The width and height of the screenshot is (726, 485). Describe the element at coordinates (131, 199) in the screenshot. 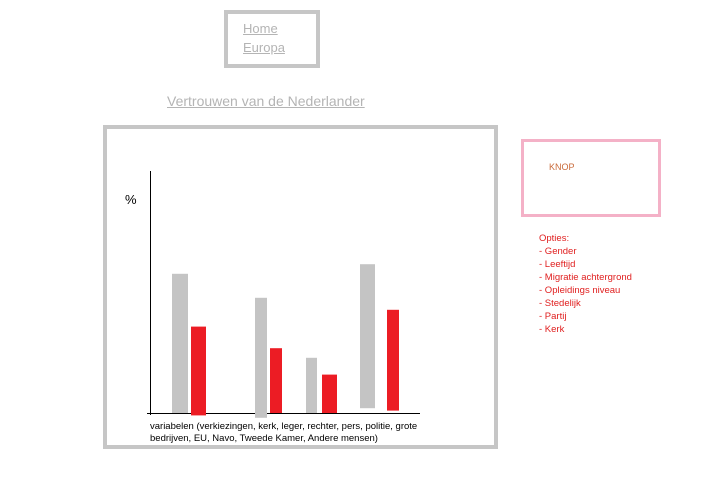

I see `y-axis-label: %` at that location.